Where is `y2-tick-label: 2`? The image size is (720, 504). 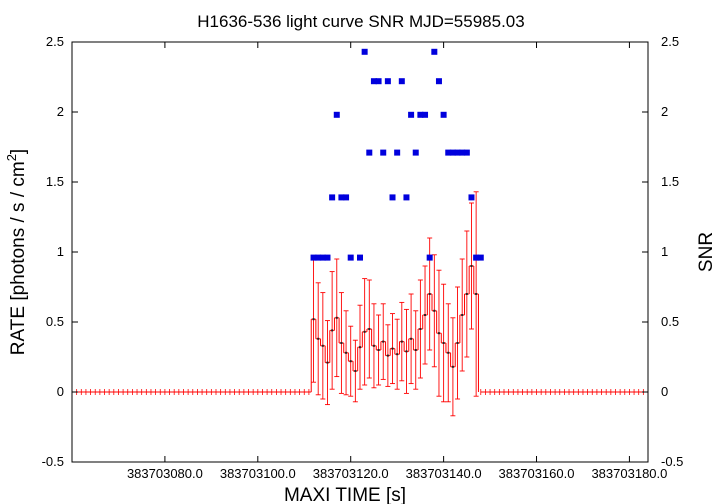
y2-tick-label: 2 is located at coordinates (664, 111).